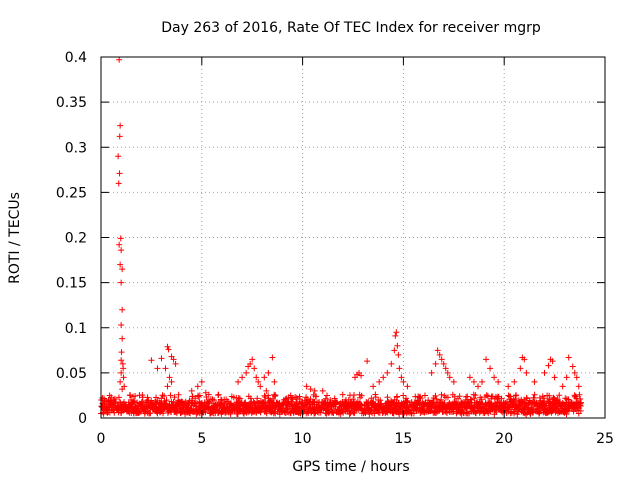 This screenshot has height=480, width=640. What do you see at coordinates (71, 284) in the screenshot?
I see `y-tick-label: 0.15` at bounding box center [71, 284].